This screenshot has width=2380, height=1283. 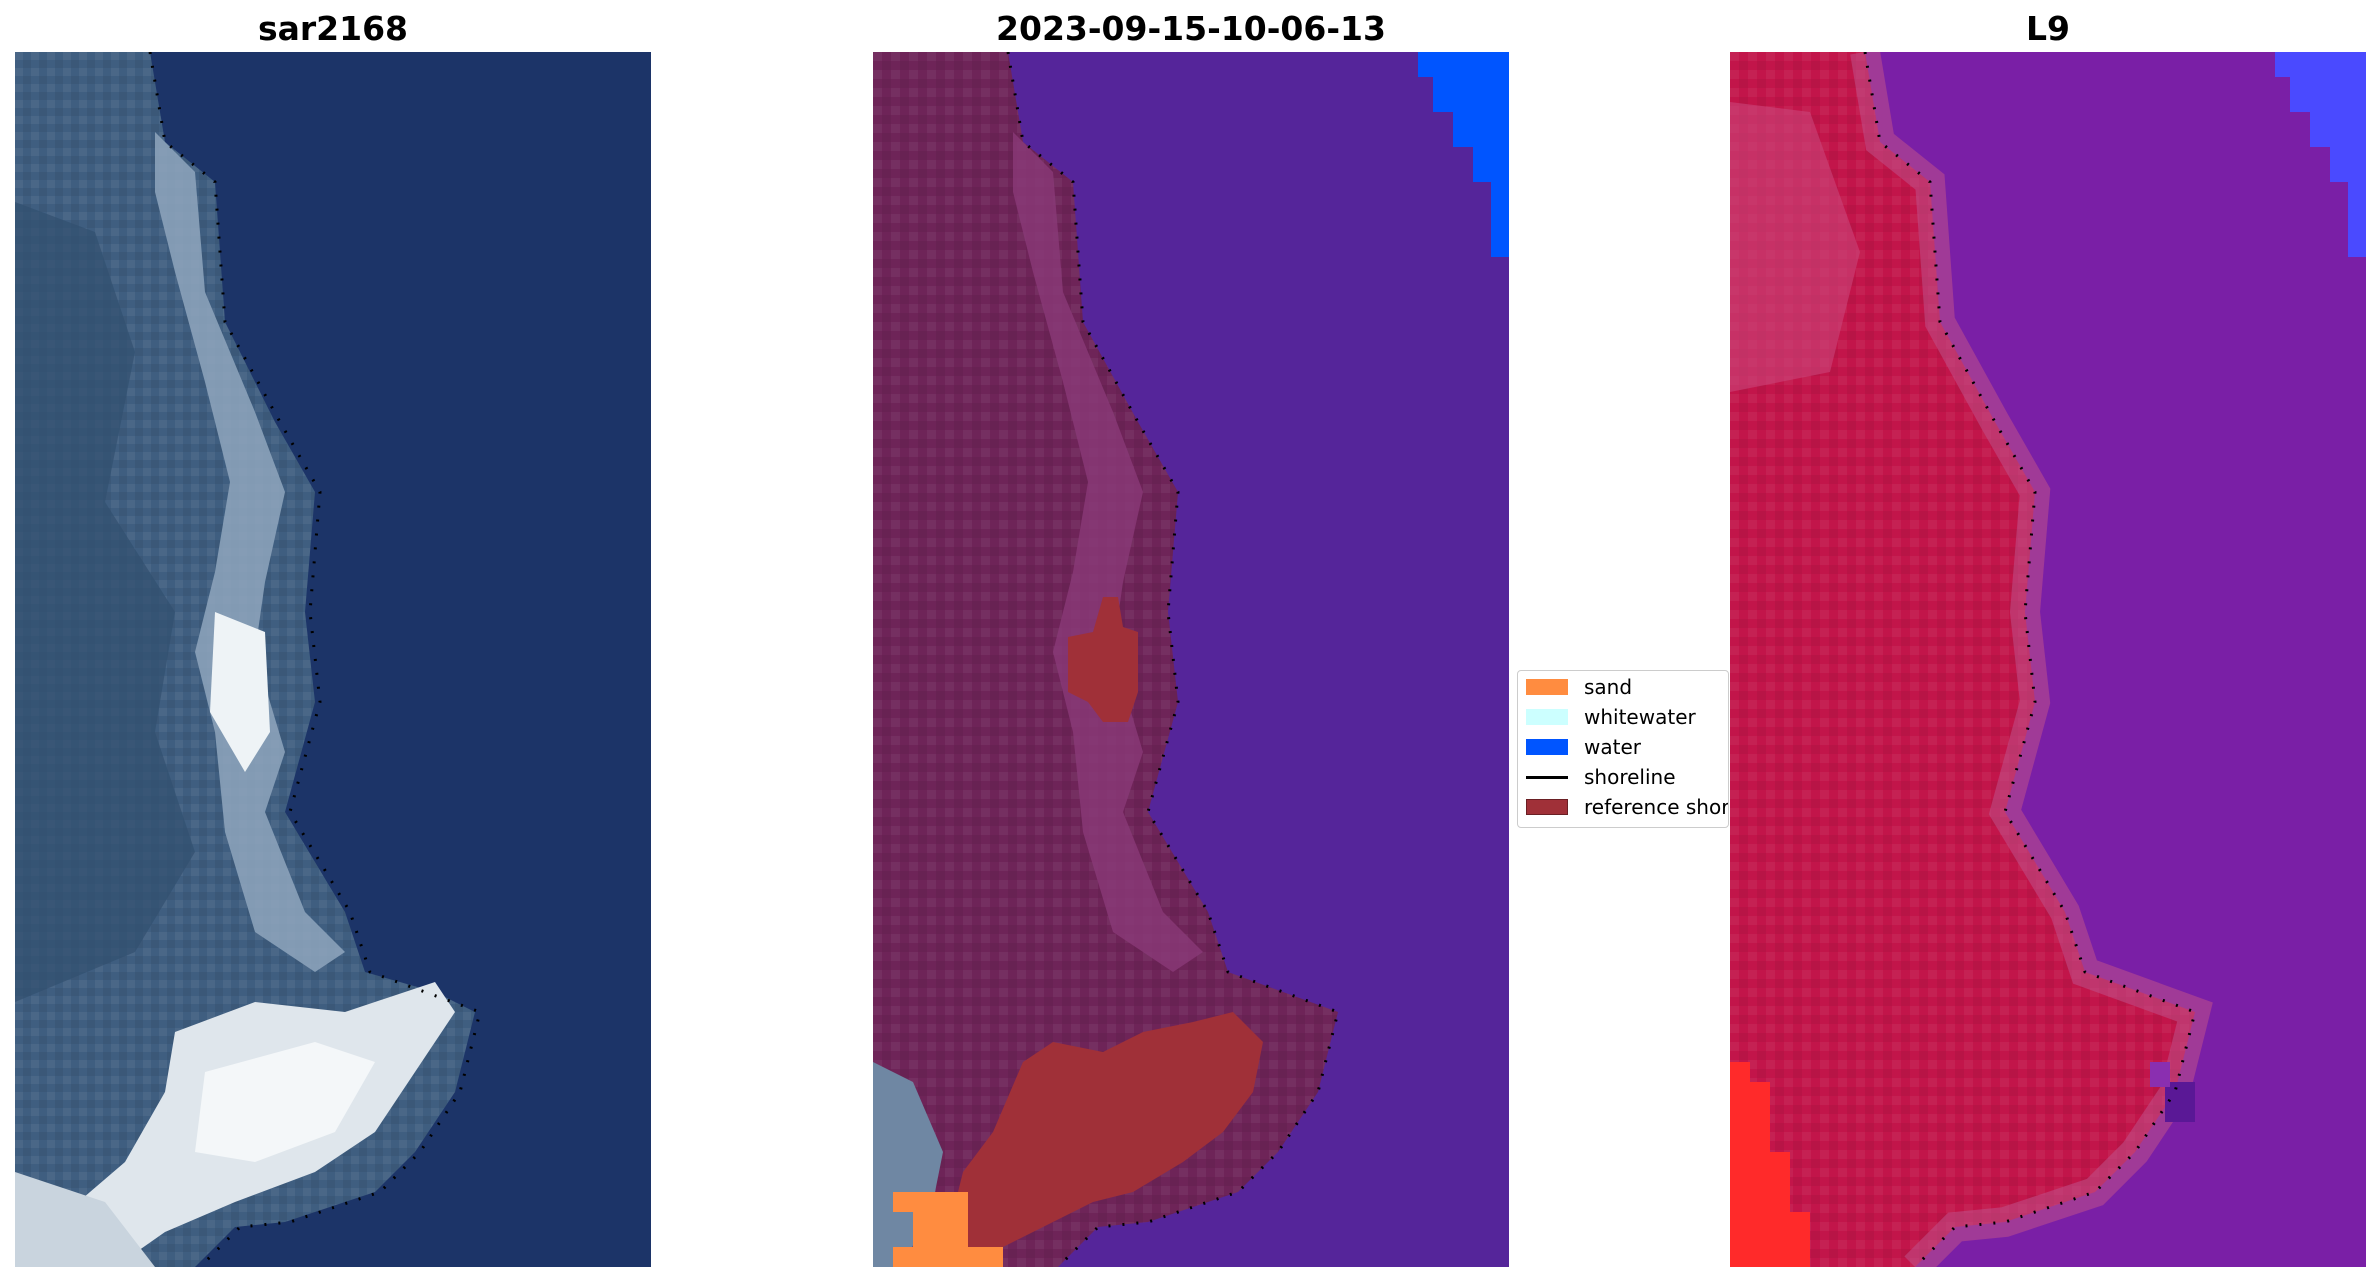 What do you see at coordinates (1547, 777) in the screenshot?
I see `shoreline-swatch` at bounding box center [1547, 777].